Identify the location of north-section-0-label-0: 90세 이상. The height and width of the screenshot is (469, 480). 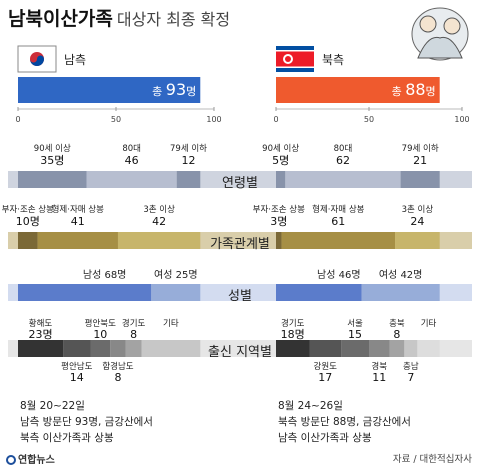
(280, 148).